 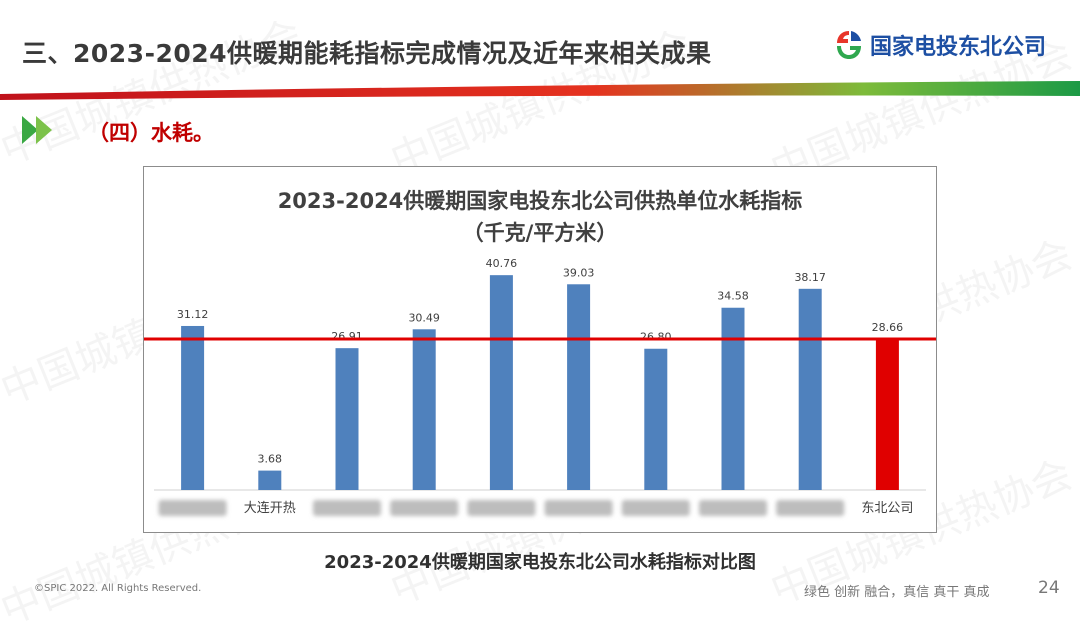 What do you see at coordinates (540, 233) in the screenshot?
I see `chart-title-line2: （千克/平方米）` at bounding box center [540, 233].